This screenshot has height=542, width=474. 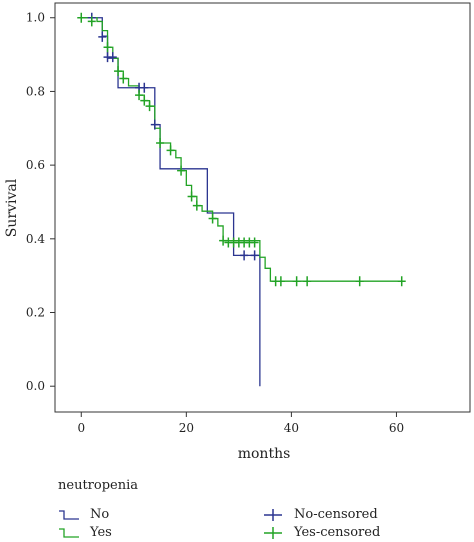 What do you see at coordinates (35, 239) in the screenshot?
I see `y-tick-label: 0.4` at bounding box center [35, 239].